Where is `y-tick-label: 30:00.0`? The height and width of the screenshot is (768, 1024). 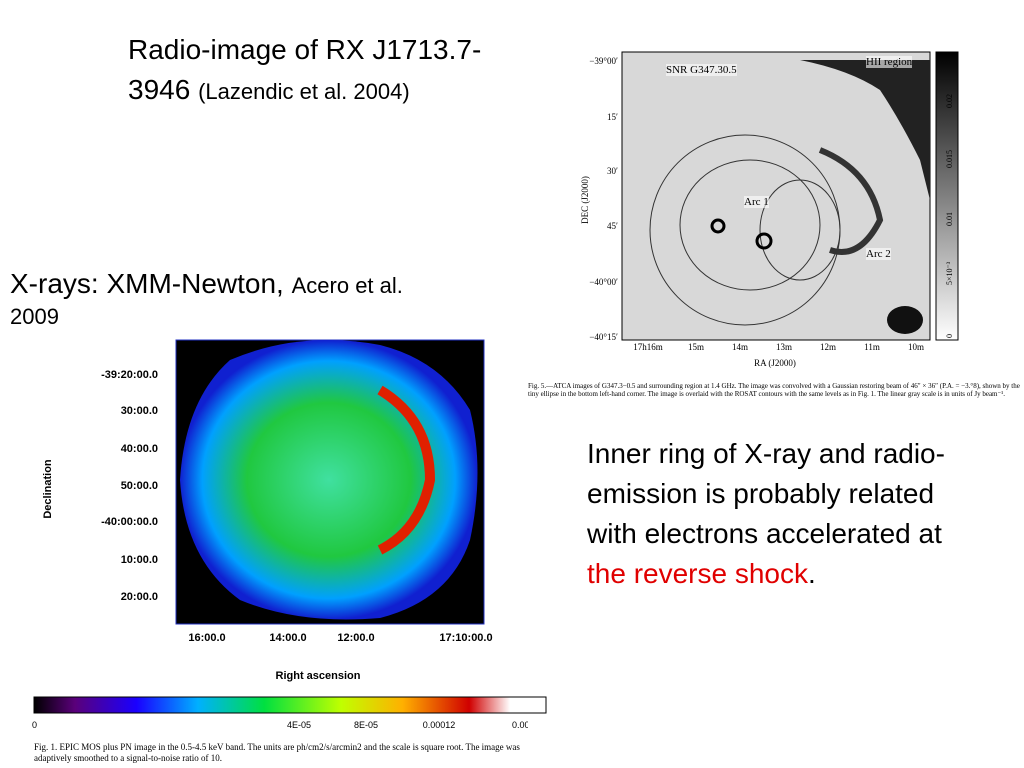
y-tick-label: 30:00.0 is located at coordinates (139, 411).